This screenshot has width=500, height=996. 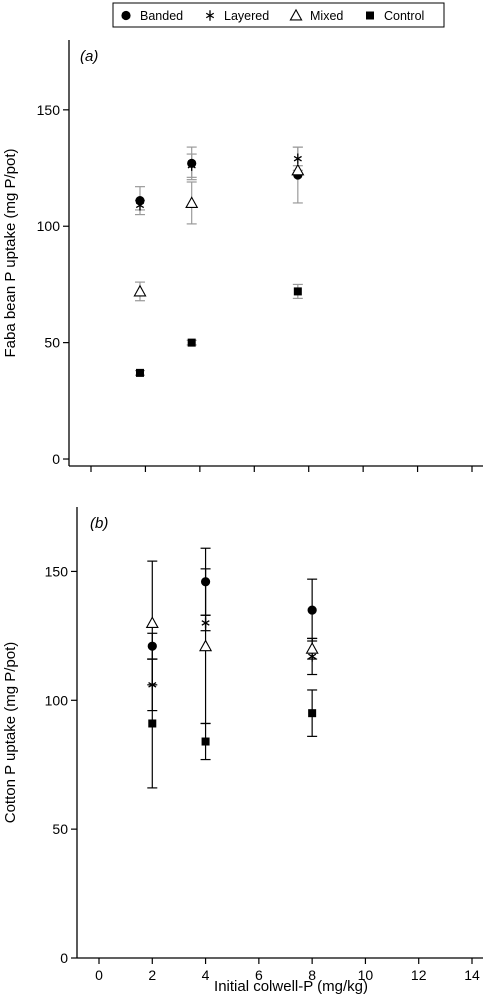 I want to click on legend-label-mixed: Mixed, so click(x=326, y=16).